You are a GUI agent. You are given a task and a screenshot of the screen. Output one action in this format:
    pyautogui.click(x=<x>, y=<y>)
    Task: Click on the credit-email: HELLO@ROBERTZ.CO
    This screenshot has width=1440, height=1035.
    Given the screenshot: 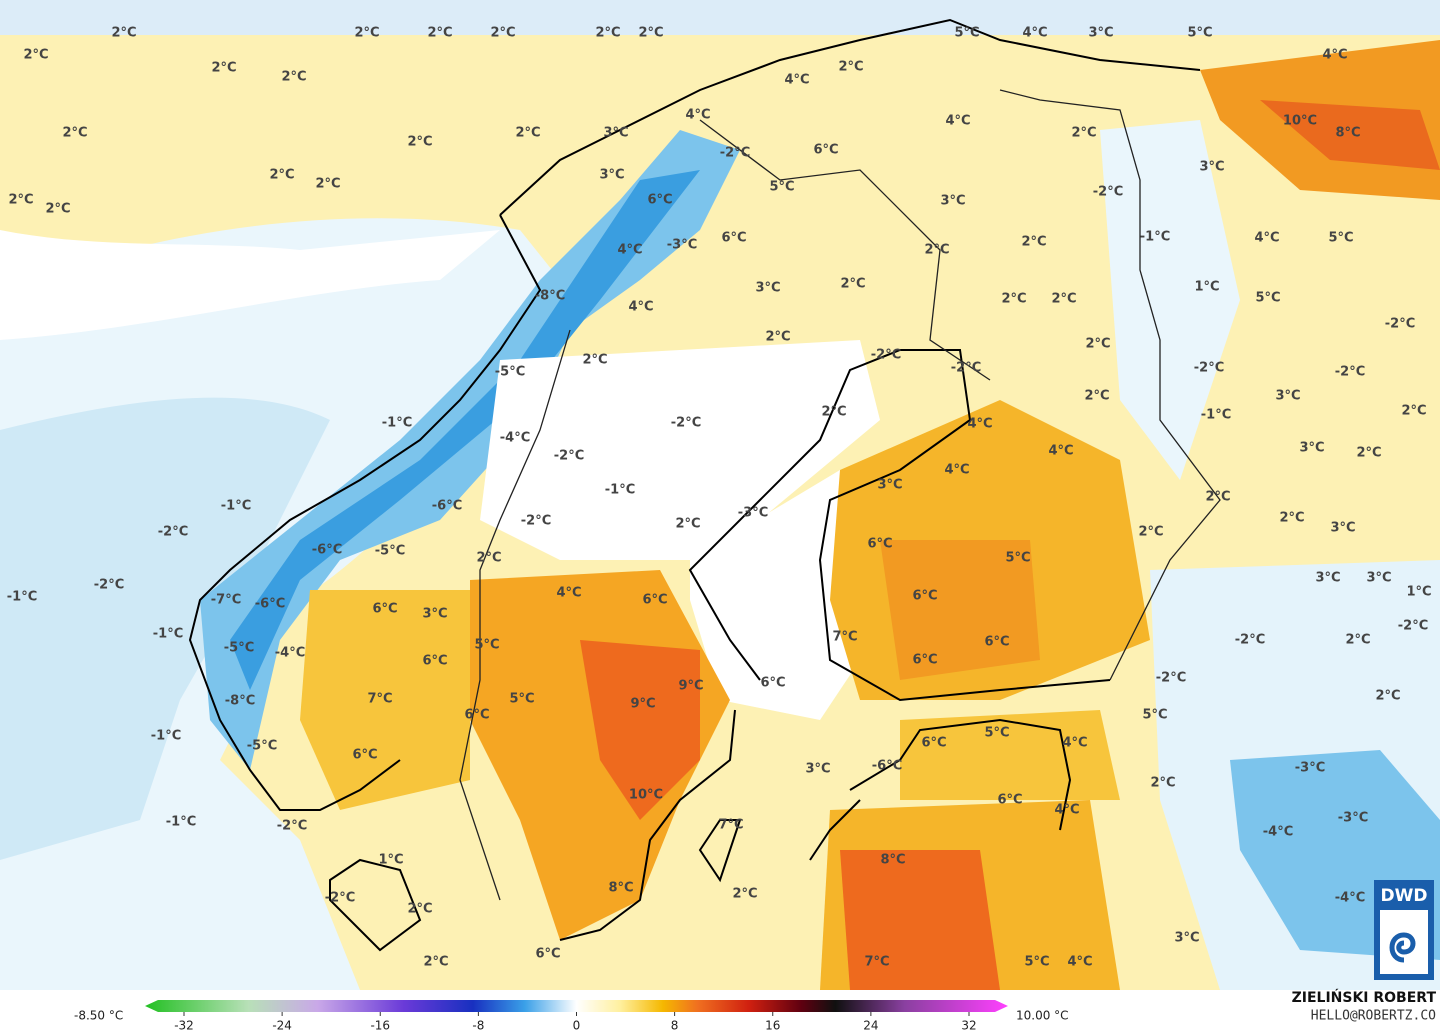 What is the action you would take?
    pyautogui.click(x=1373, y=1016)
    